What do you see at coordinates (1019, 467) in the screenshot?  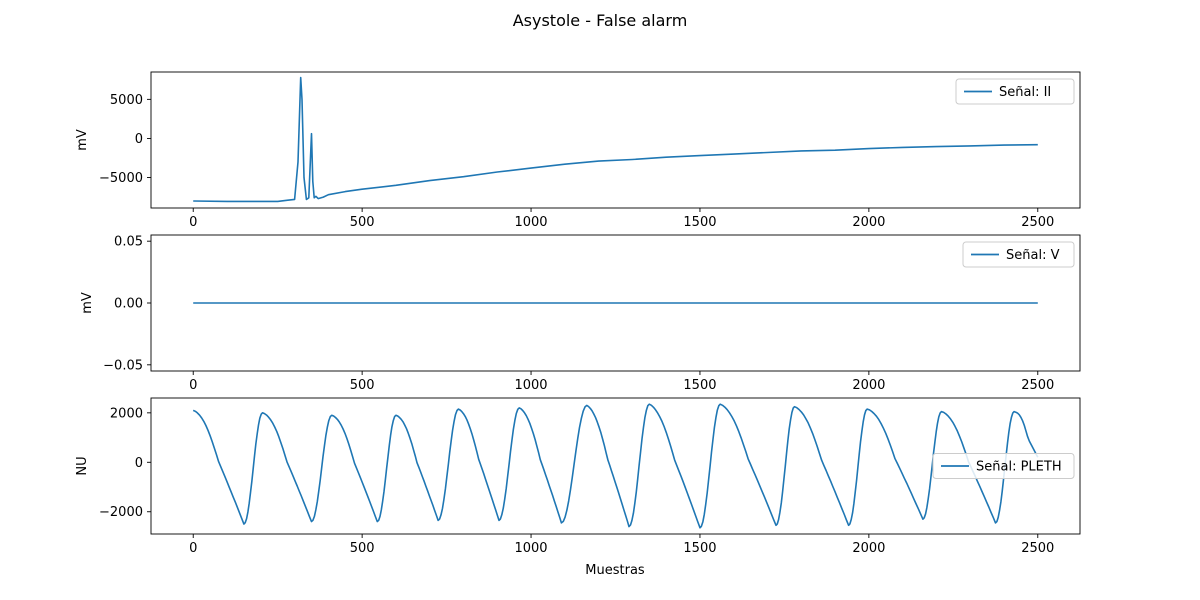 I see `legend-label: Señal: PLETH` at bounding box center [1019, 467].